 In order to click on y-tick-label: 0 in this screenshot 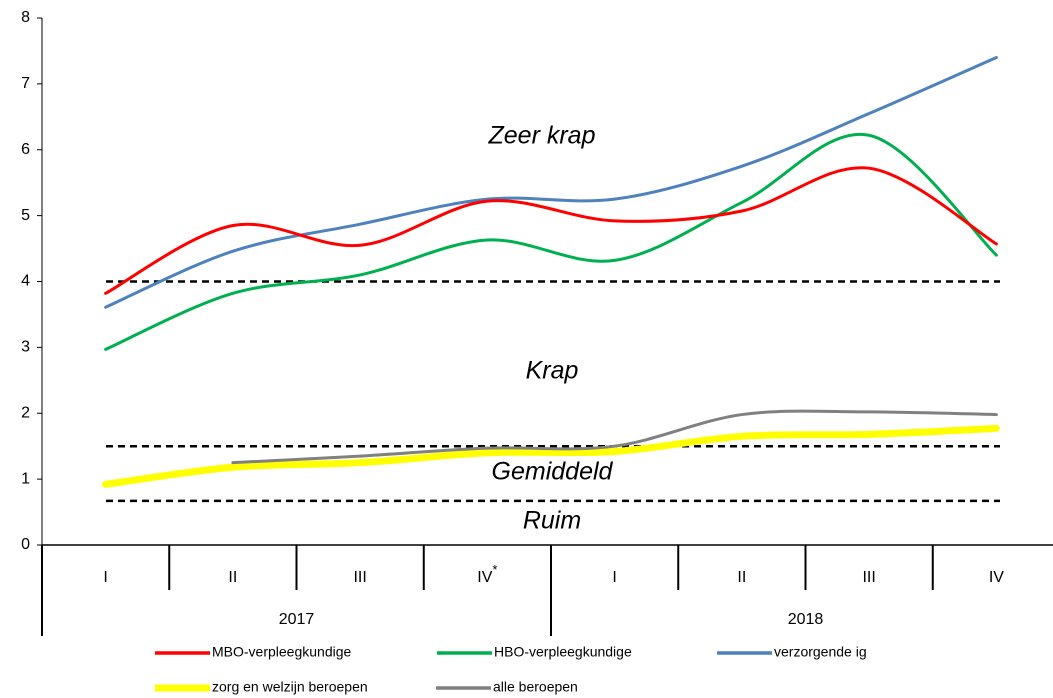, I will do `click(25, 544)`.